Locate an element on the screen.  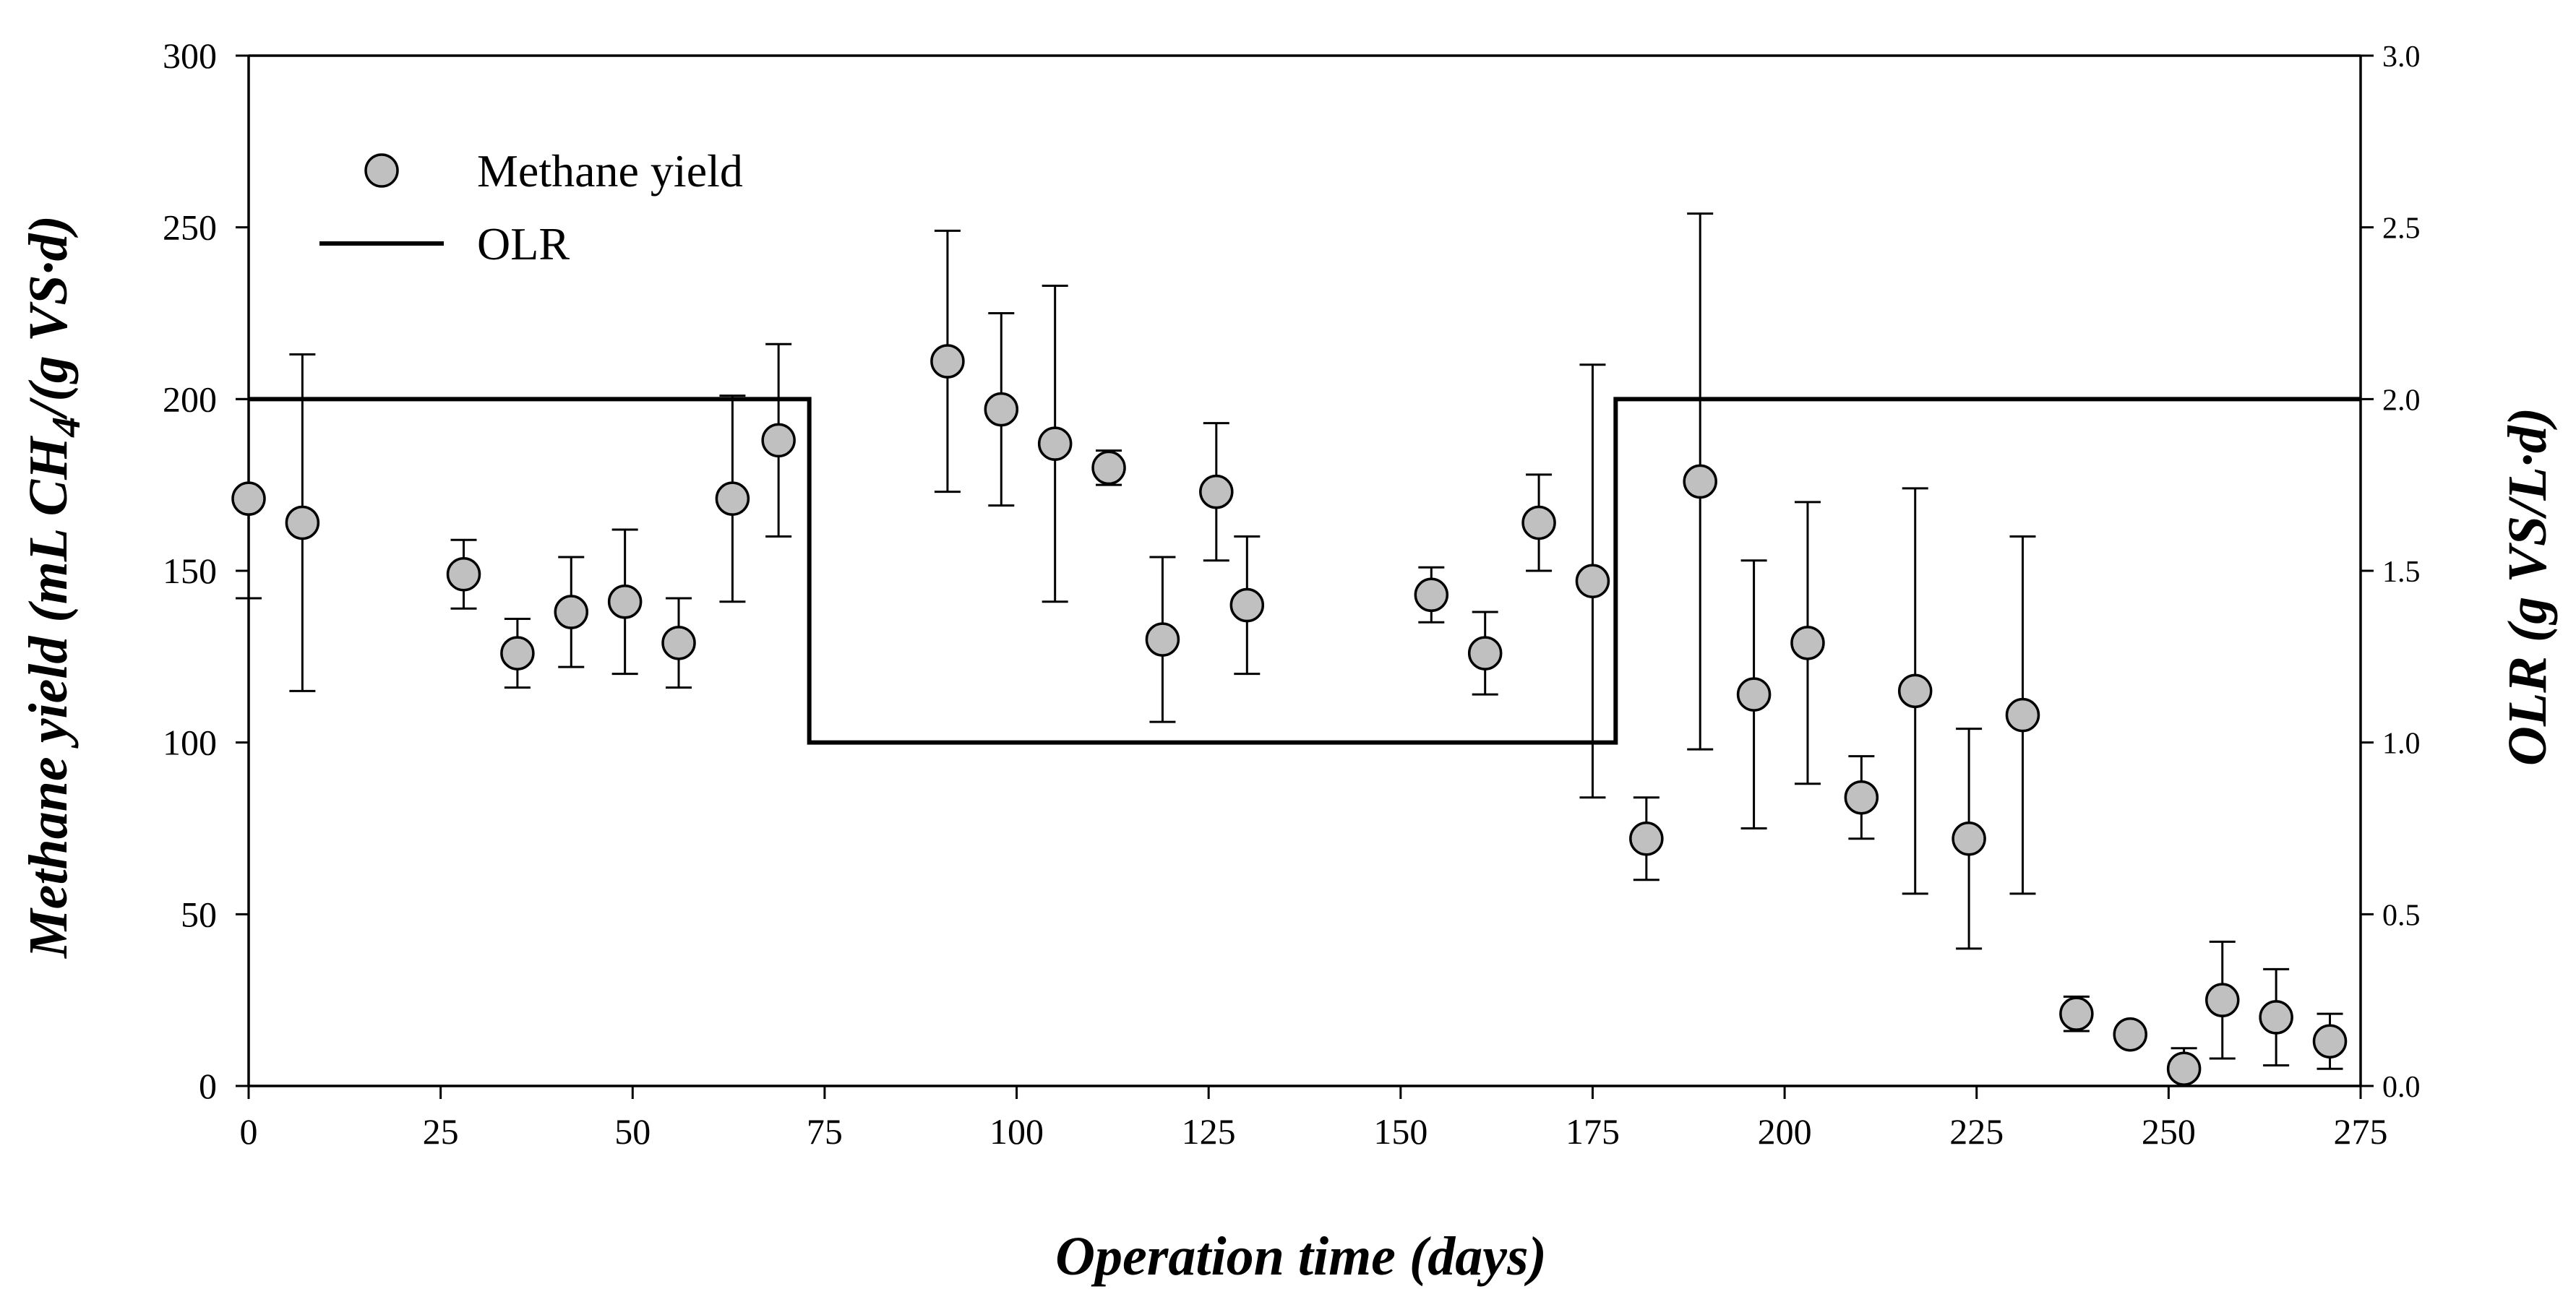
x-tick-label: 150 is located at coordinates (1400, 1131).